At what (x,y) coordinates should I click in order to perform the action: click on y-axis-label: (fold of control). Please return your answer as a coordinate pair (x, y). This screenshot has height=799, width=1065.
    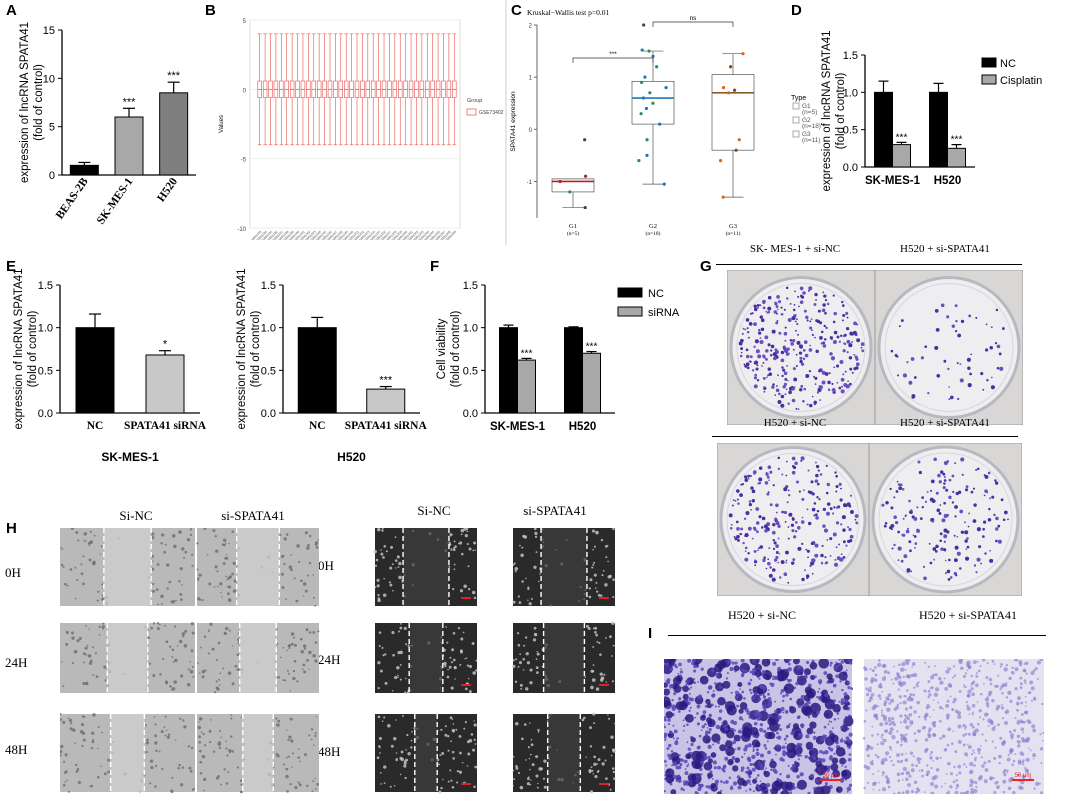
    Looking at the image, I should click on (39, 102).